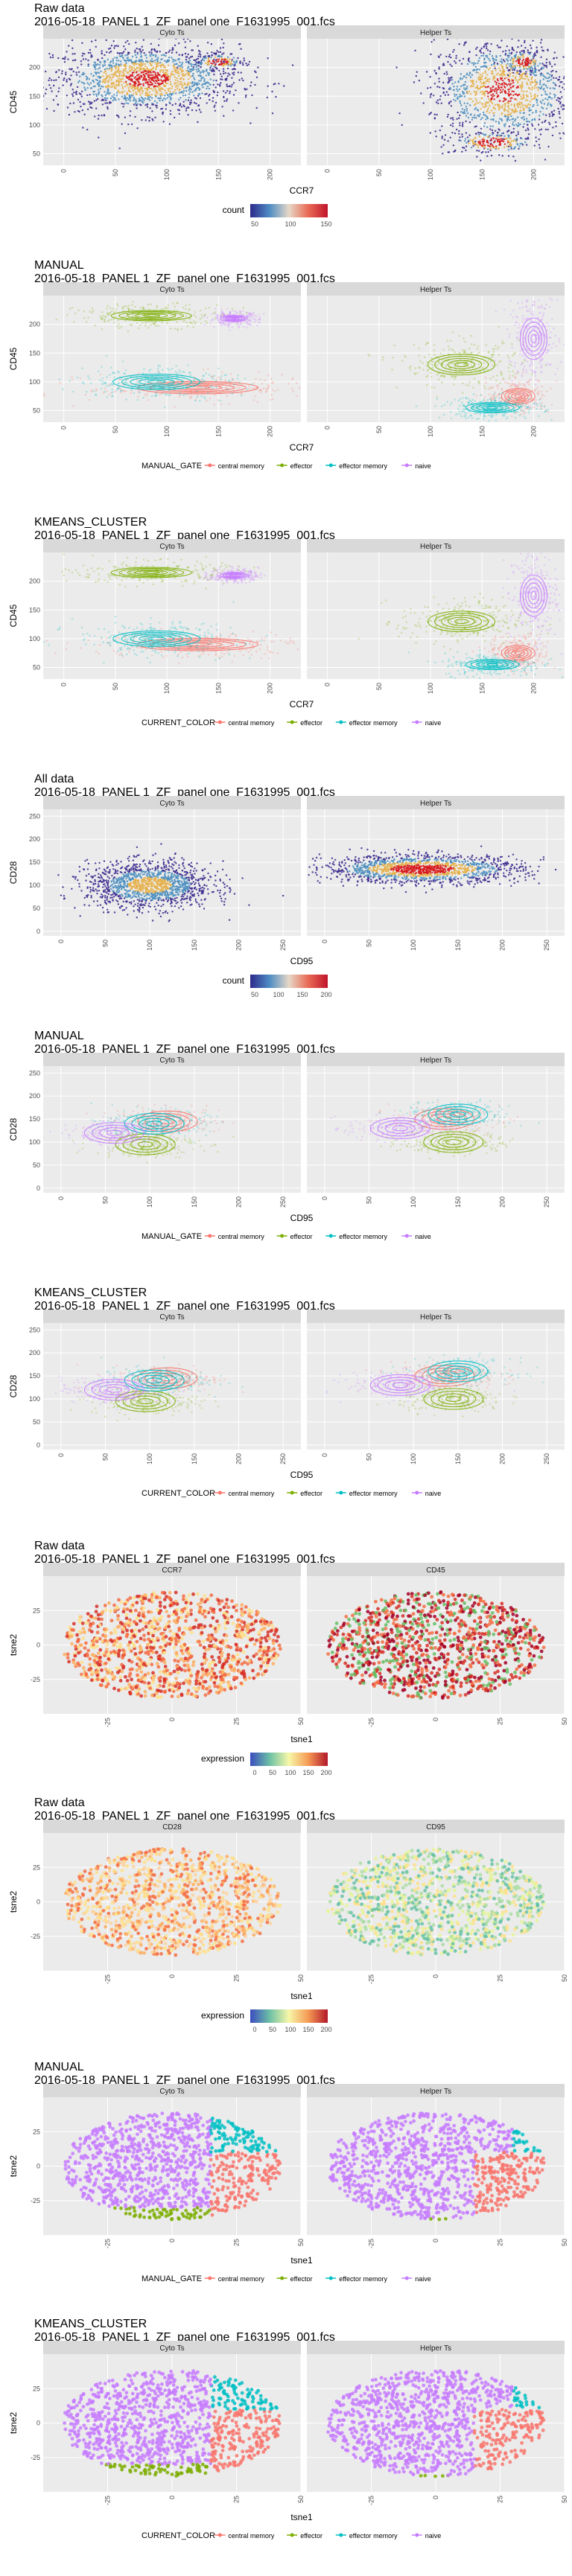  What do you see at coordinates (34, 96) in the screenshot?
I see `y-tick-label: 150` at bounding box center [34, 96].